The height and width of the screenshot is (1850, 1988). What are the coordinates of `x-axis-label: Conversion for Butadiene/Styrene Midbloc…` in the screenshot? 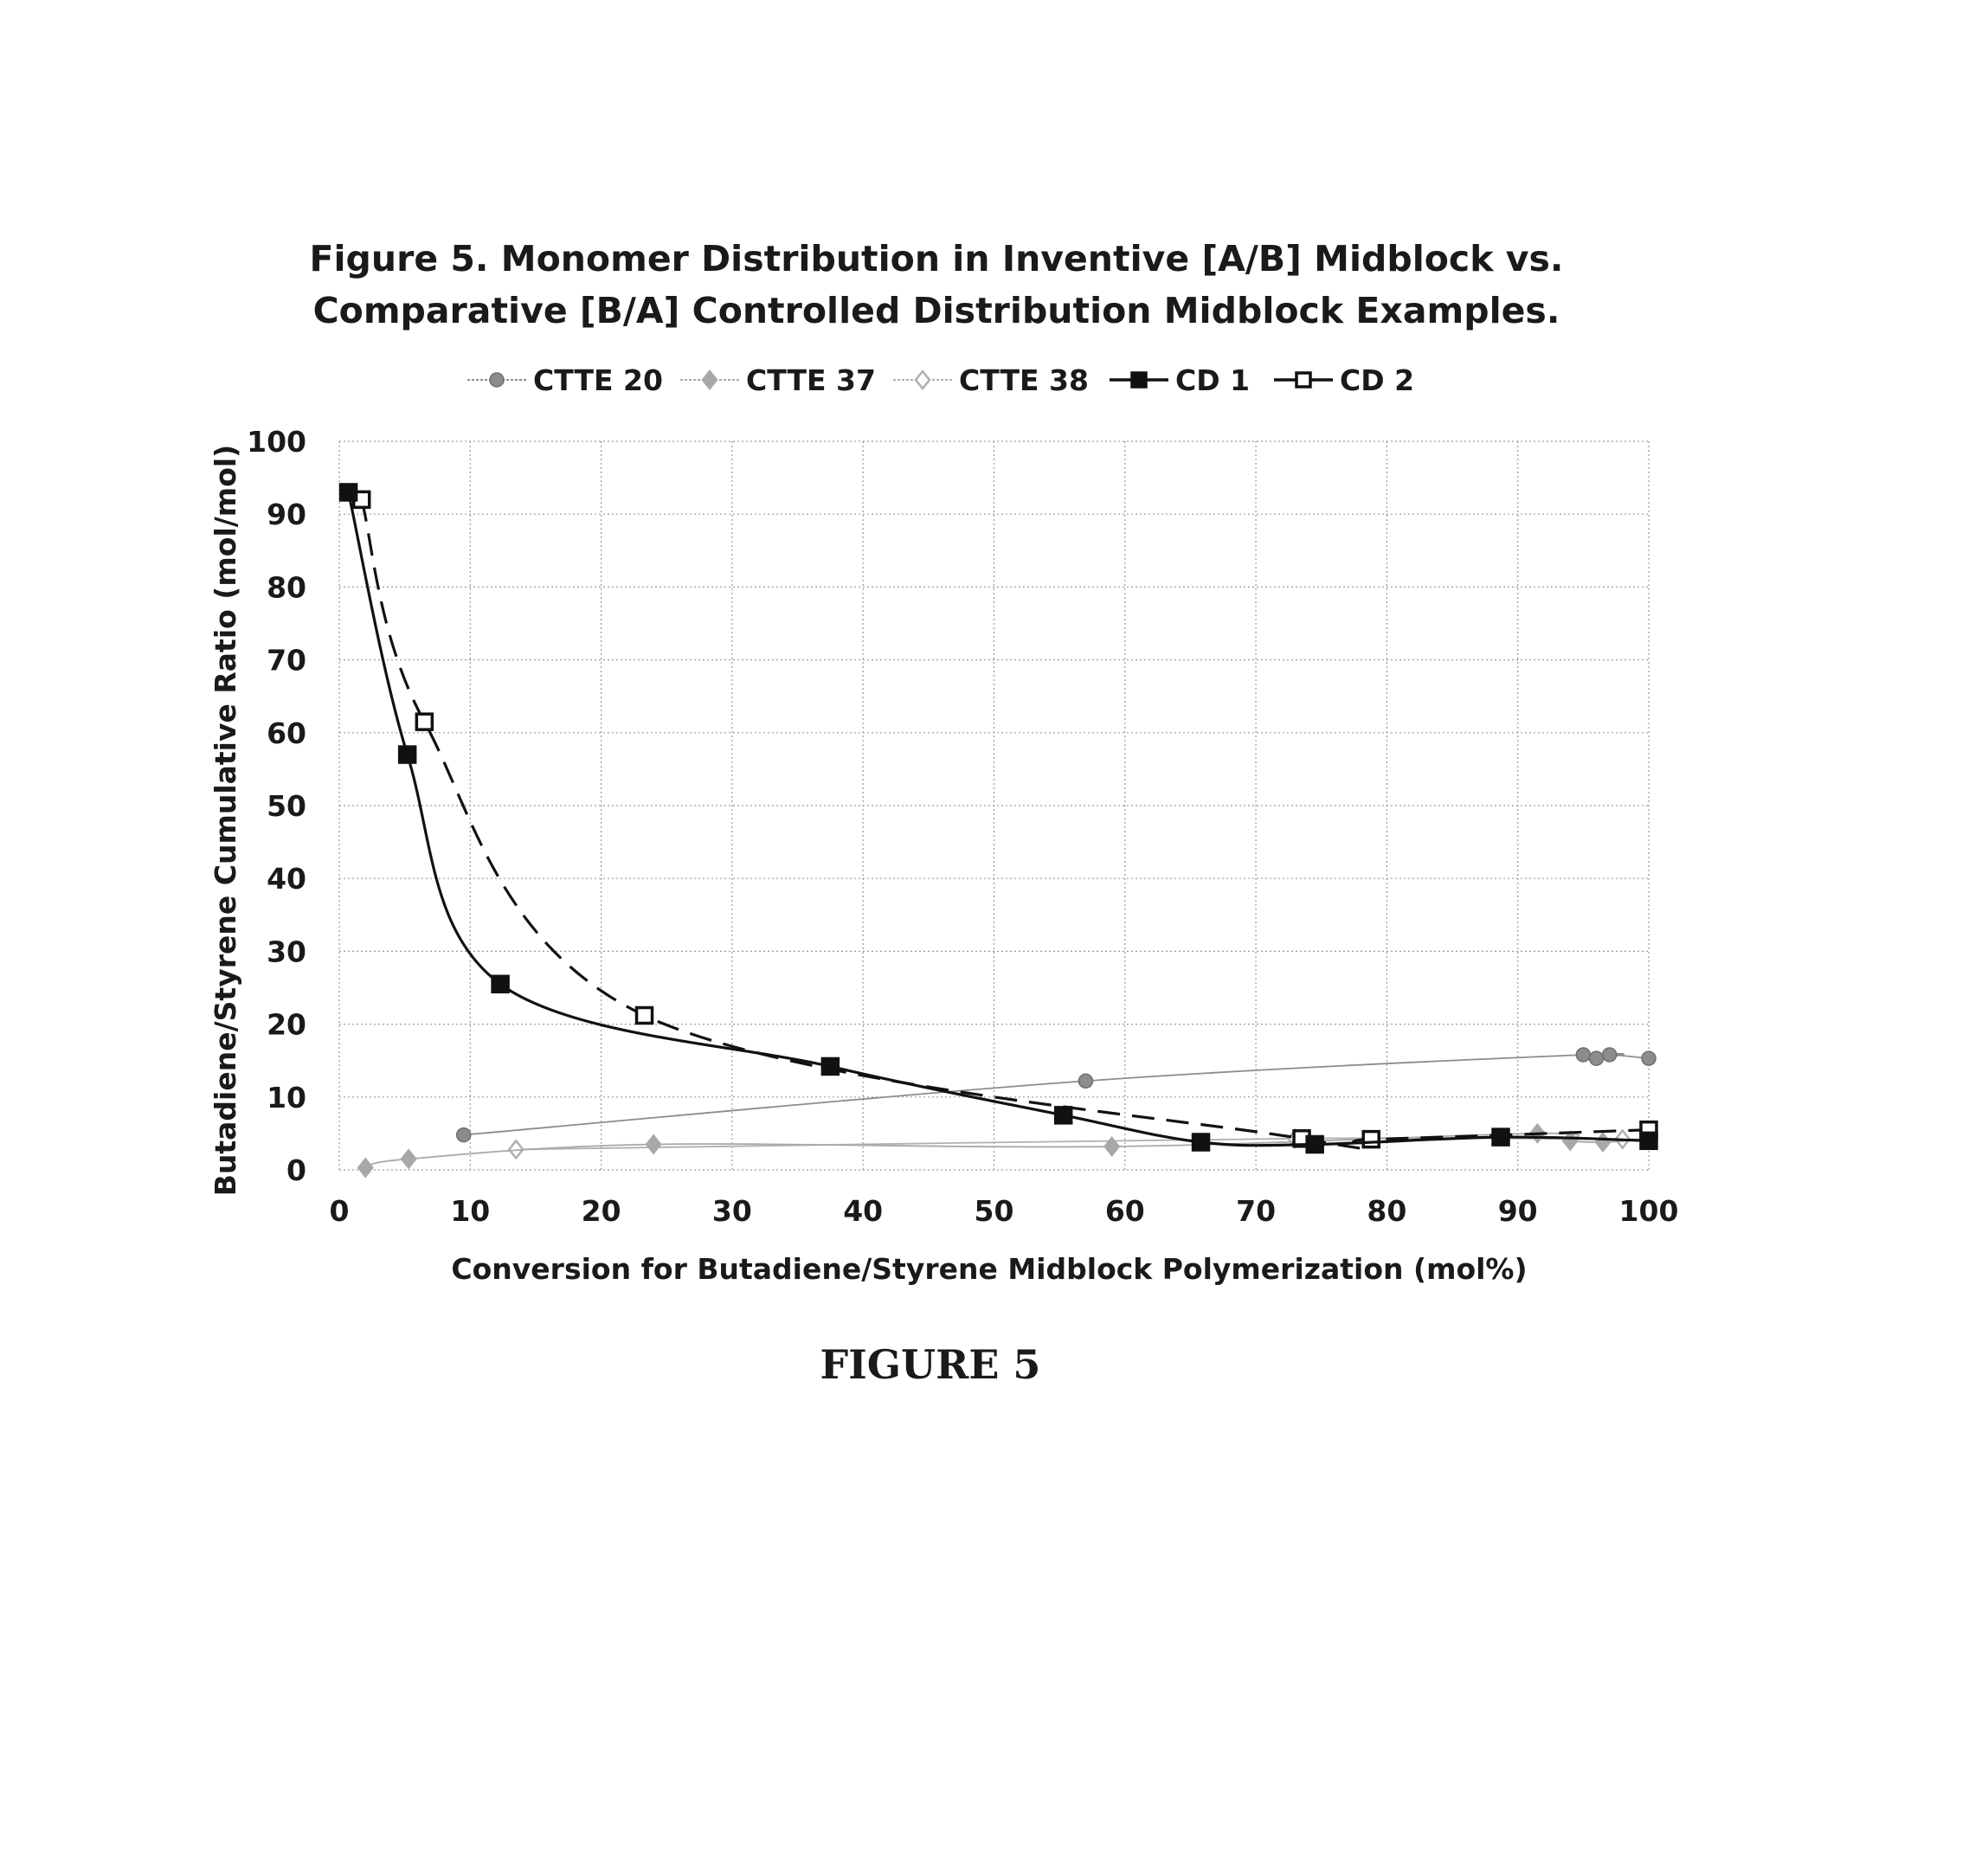 It's located at (989, 1269).